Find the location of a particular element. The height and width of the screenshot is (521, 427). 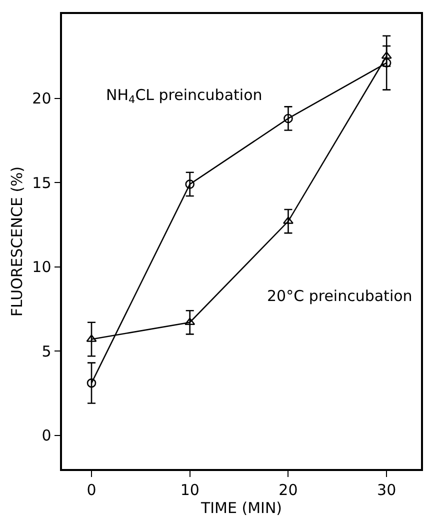

x-tick-label: 10 is located at coordinates (190, 489).